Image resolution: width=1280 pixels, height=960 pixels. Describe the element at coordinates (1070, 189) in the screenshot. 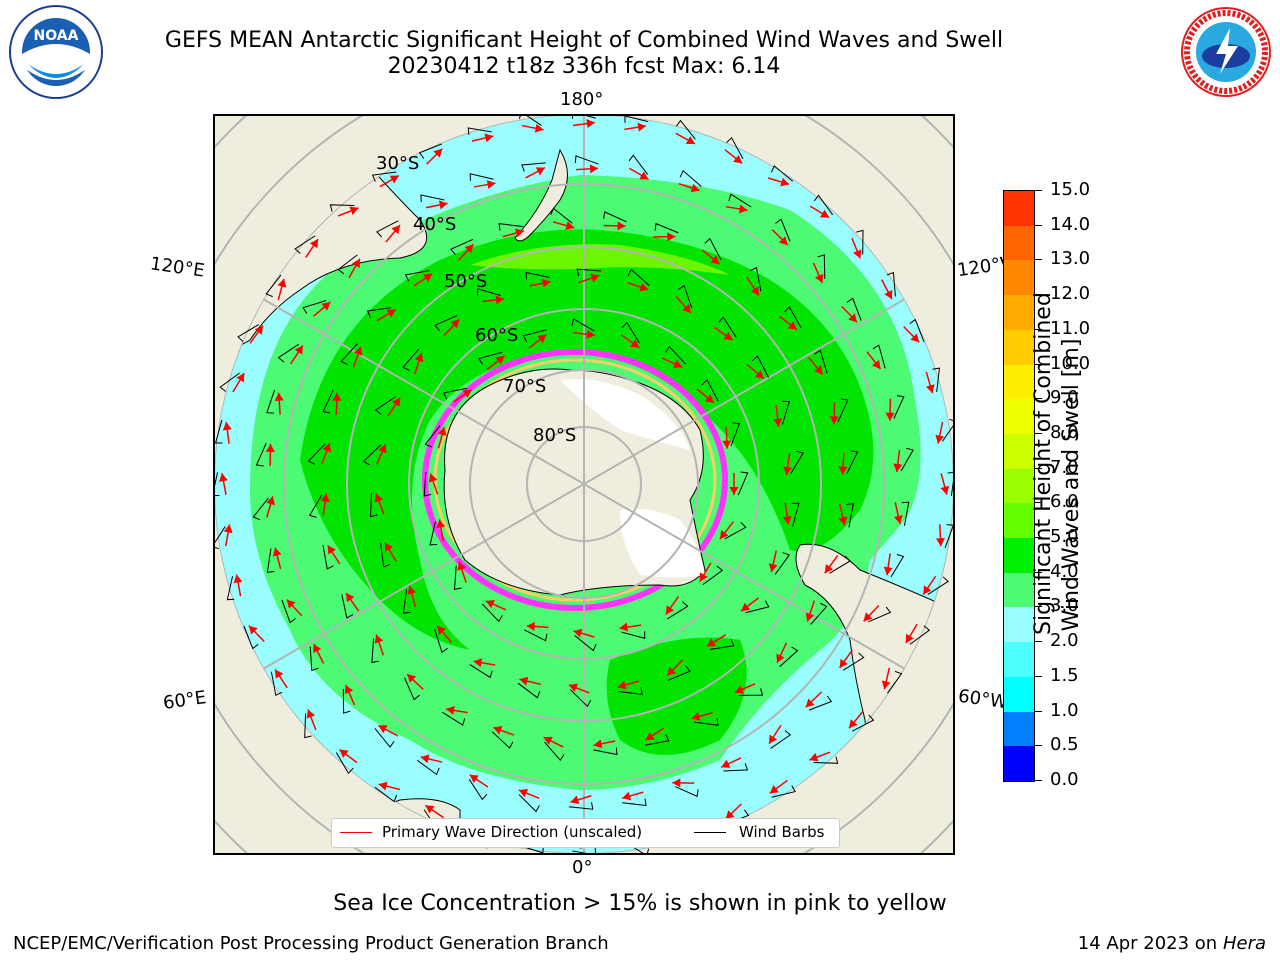

I see `colorbar-tick-label: 15.0` at that location.